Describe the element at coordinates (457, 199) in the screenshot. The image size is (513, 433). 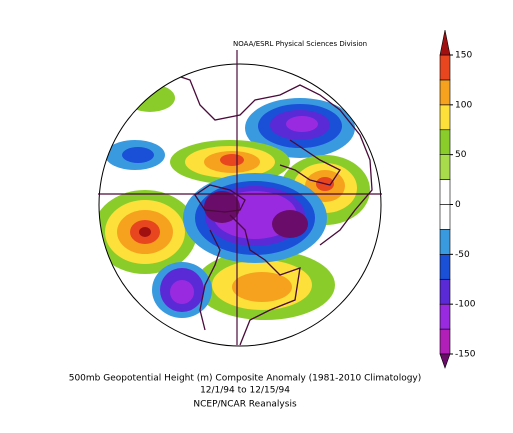
I see `colorbar: 150 100 50 0 -50 -100 -150` at that location.